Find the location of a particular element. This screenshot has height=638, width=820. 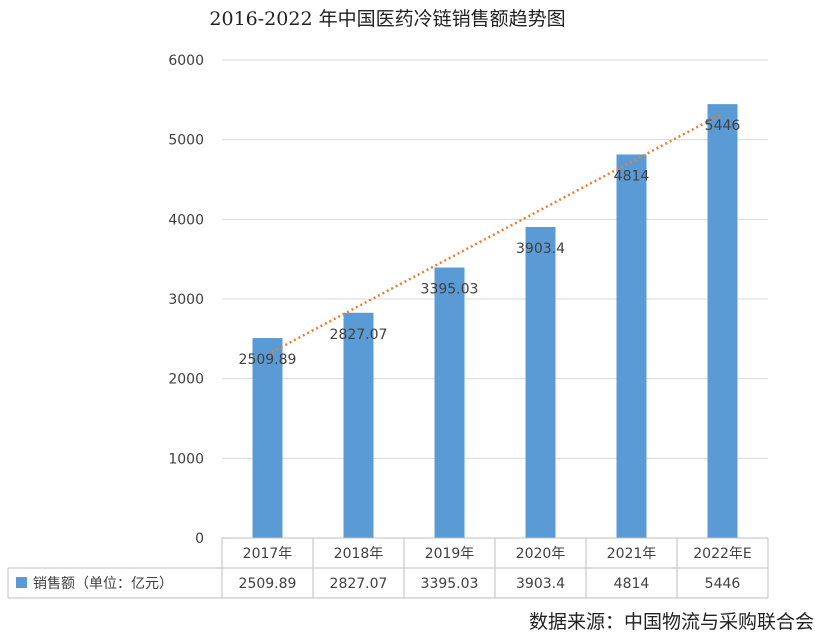

y-tick-label: 4000 is located at coordinates (186, 220).